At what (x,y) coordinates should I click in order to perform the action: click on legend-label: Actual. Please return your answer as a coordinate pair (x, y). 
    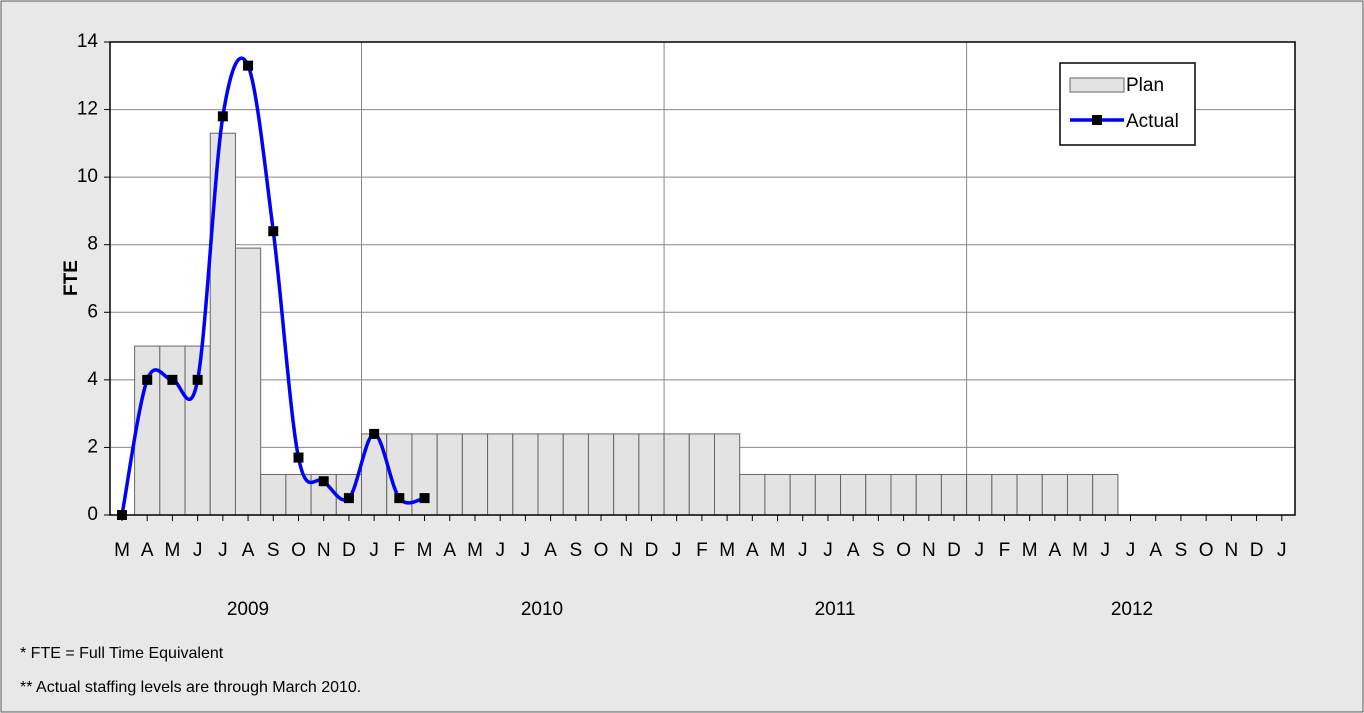
    Looking at the image, I should click on (1152, 121).